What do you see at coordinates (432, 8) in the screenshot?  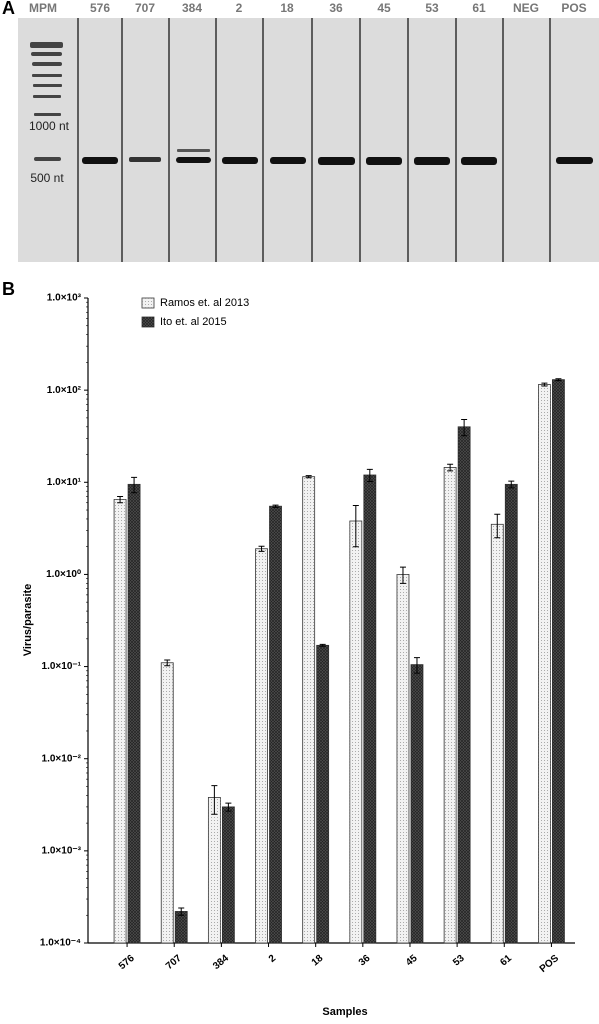 I see `lane-label: 53` at bounding box center [432, 8].